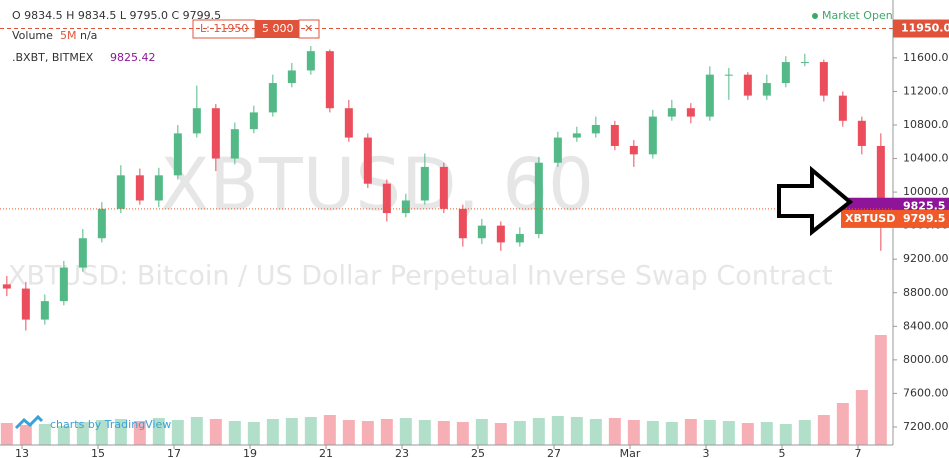 This screenshot has width=949, height=458. I want to click on index-value: 9825.42, so click(133, 57).